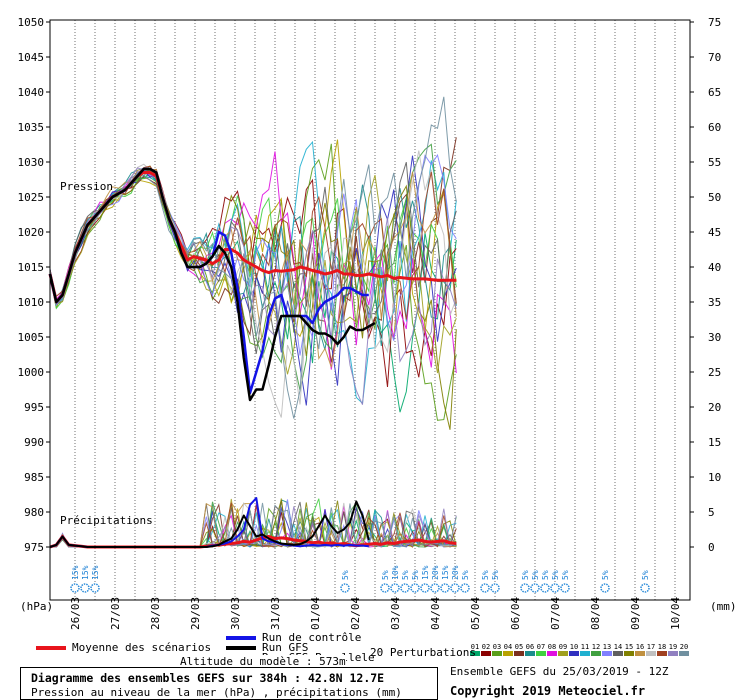 This screenshot has width=740, height=700. I want to click on x-tick-label: 01/04, so click(315, 613).